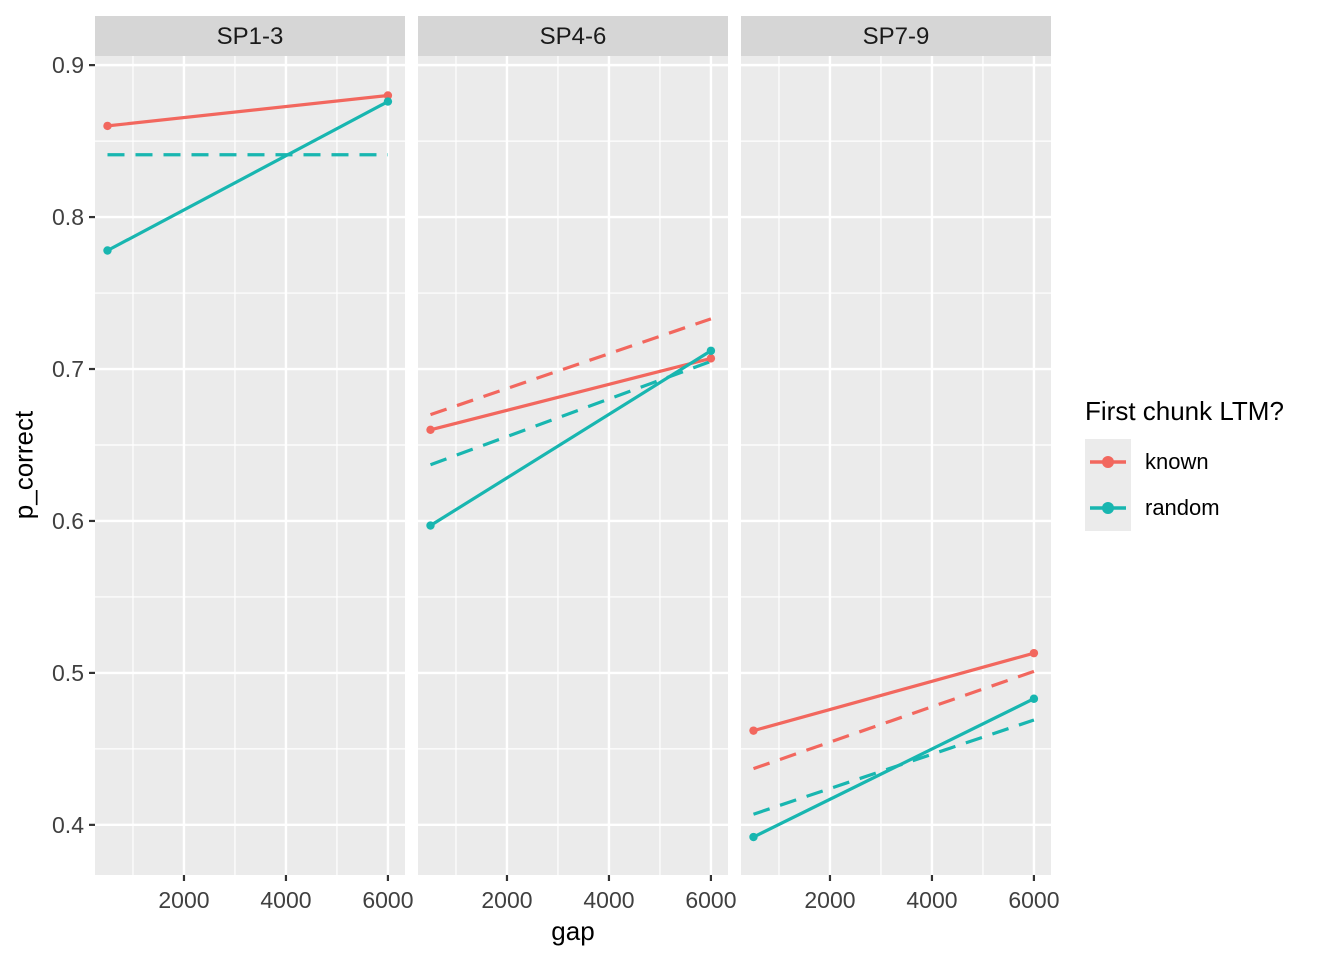 The width and height of the screenshot is (1344, 960). I want to click on series-line-random-dashed, so click(570, 413).